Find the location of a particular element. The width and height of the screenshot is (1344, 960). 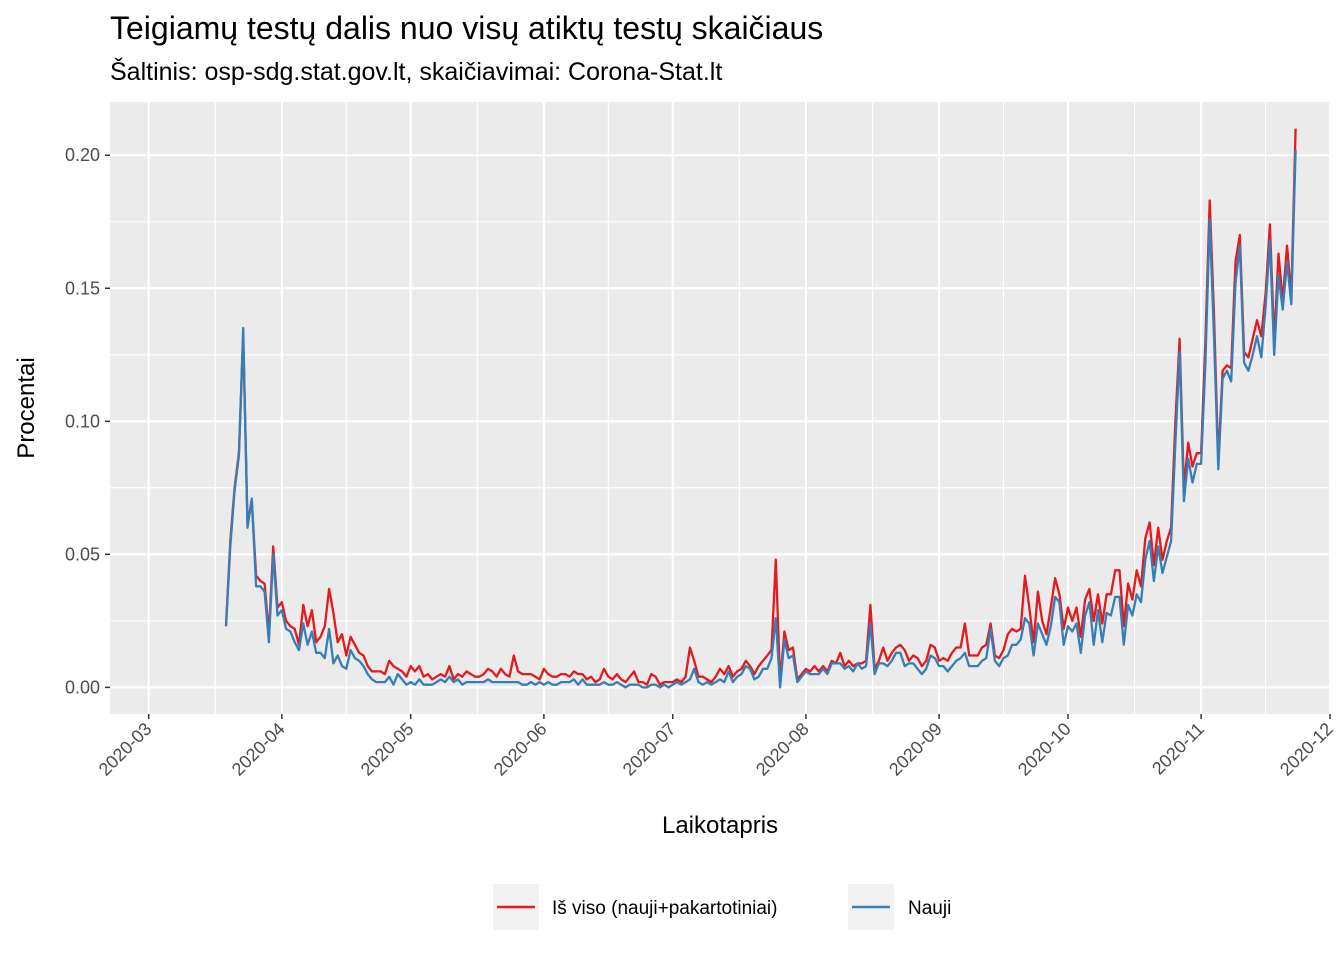

x-tick-label: 2020-12 is located at coordinates (1306, 749).